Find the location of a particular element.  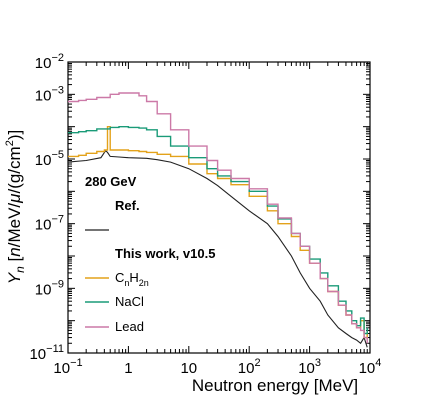

x-tick-label: 10 is located at coordinates (188, 368).